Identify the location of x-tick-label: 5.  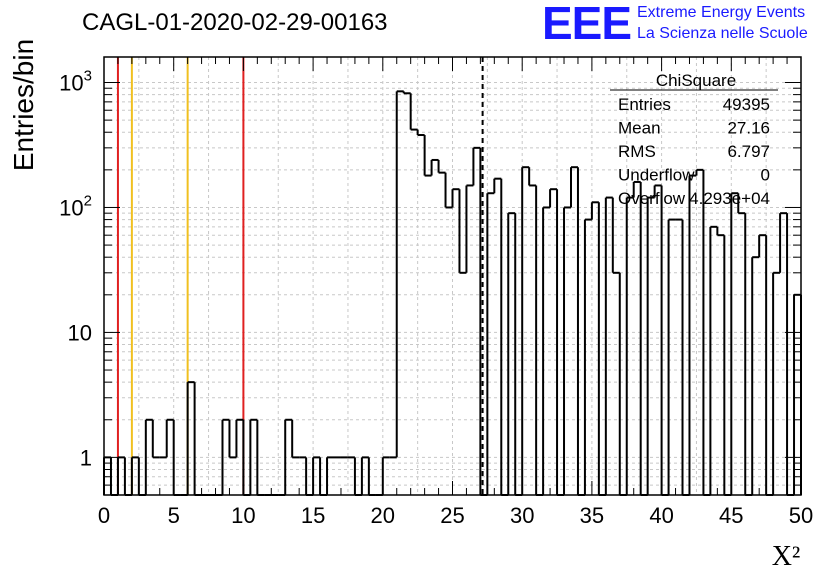
(174, 515).